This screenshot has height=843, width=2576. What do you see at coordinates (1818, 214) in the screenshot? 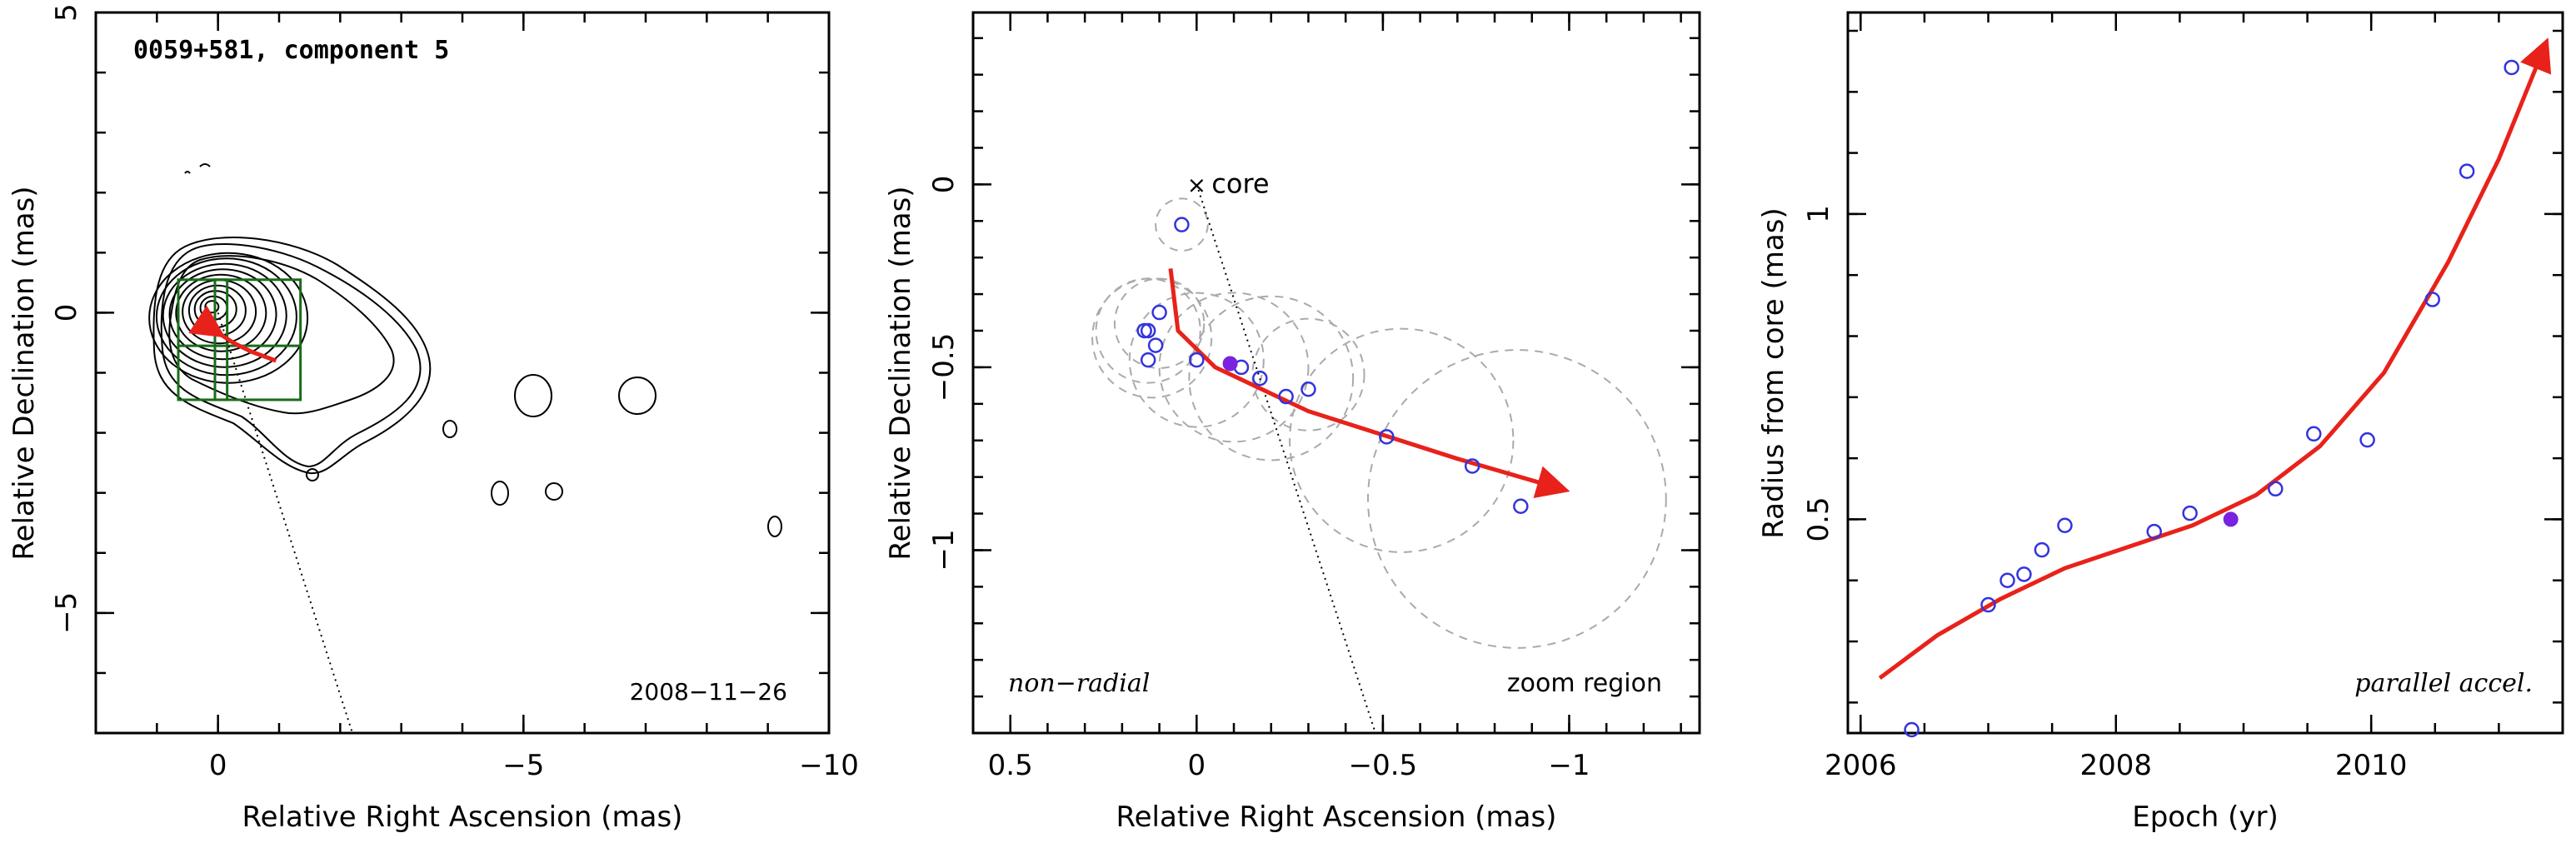
I see `panel3-ytick-label: 1` at bounding box center [1818, 214].